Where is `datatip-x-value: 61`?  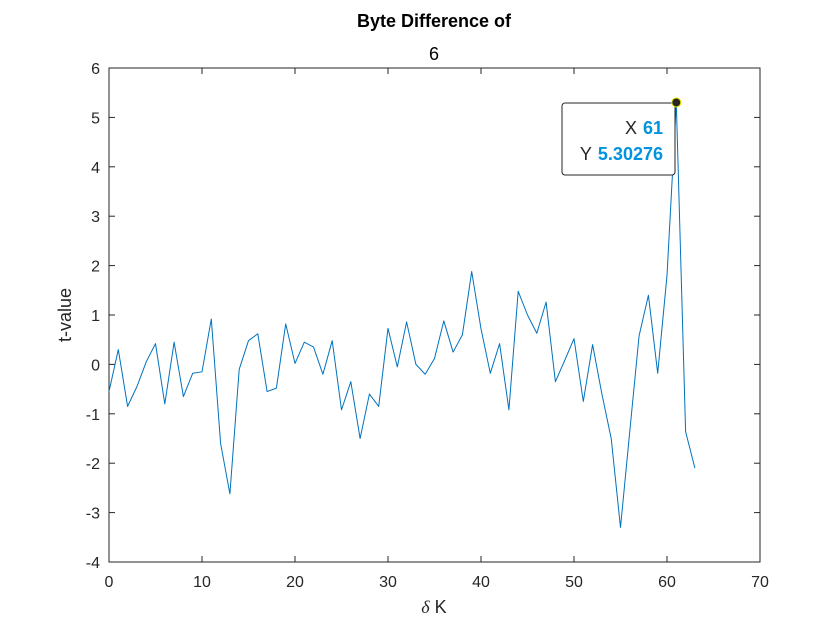 datatip-x-value: 61 is located at coordinates (653, 128).